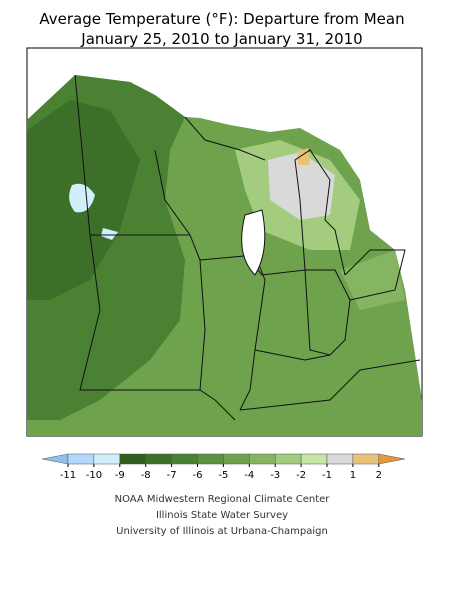 Image resolution: width=450 pixels, height=600 pixels. What do you see at coordinates (198, 475) in the screenshot?
I see `legend-tick-label: -6` at bounding box center [198, 475].